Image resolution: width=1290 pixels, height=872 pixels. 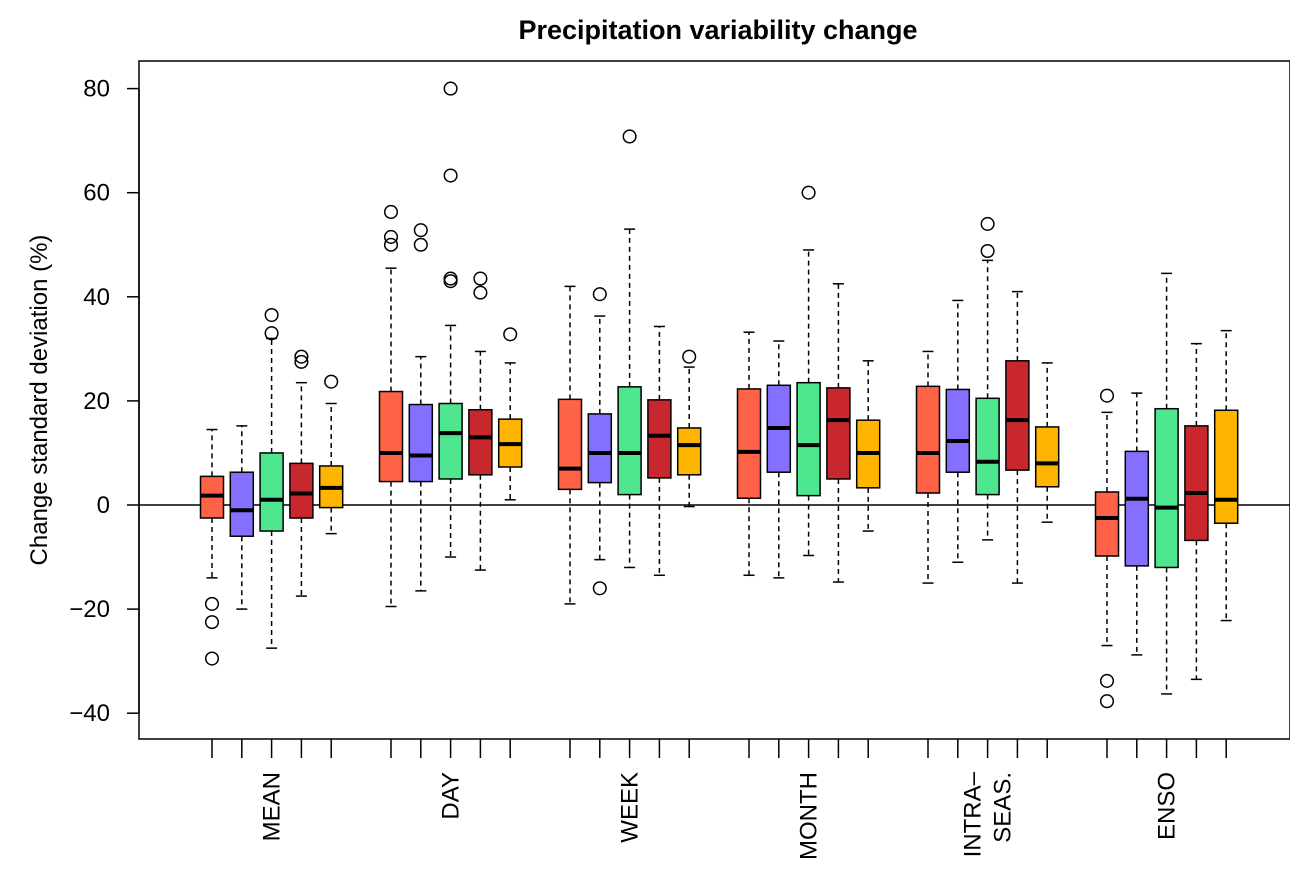 What do you see at coordinates (96, 297) in the screenshot?
I see `y-tick-label: 40` at bounding box center [96, 297].